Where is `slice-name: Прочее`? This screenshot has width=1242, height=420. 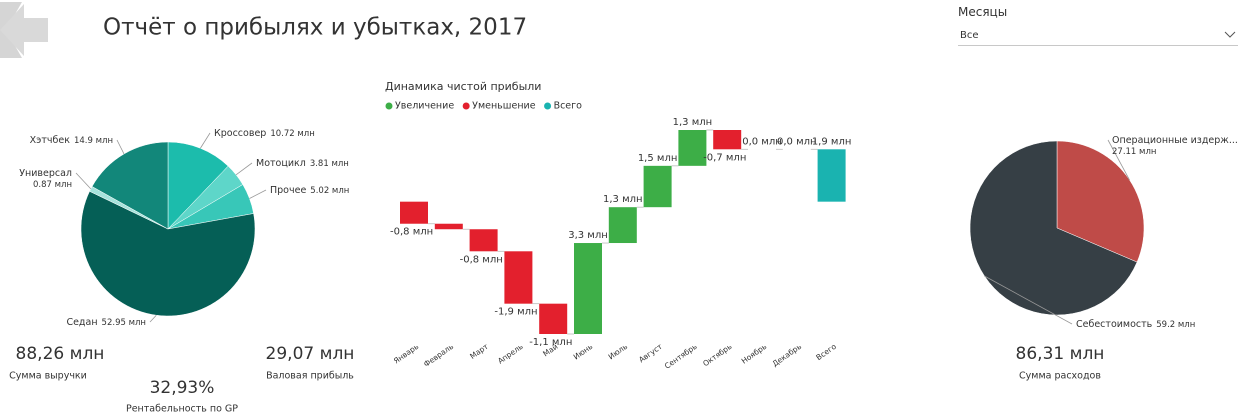
slice-name: Прочее is located at coordinates (288, 190).